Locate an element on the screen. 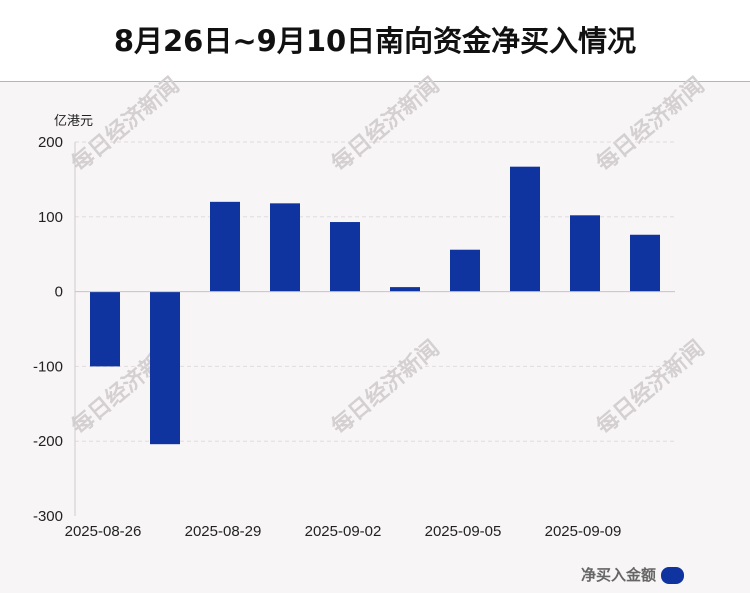 The width and height of the screenshot is (750, 593). title-bar: 8月26日~9月10日南向资金净买入情况 is located at coordinates (375, 41).